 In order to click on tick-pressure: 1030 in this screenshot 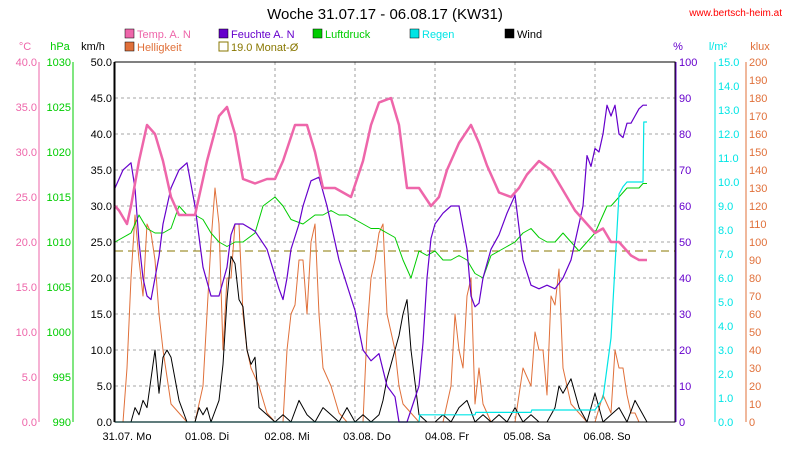, I will do `click(59, 63)`.